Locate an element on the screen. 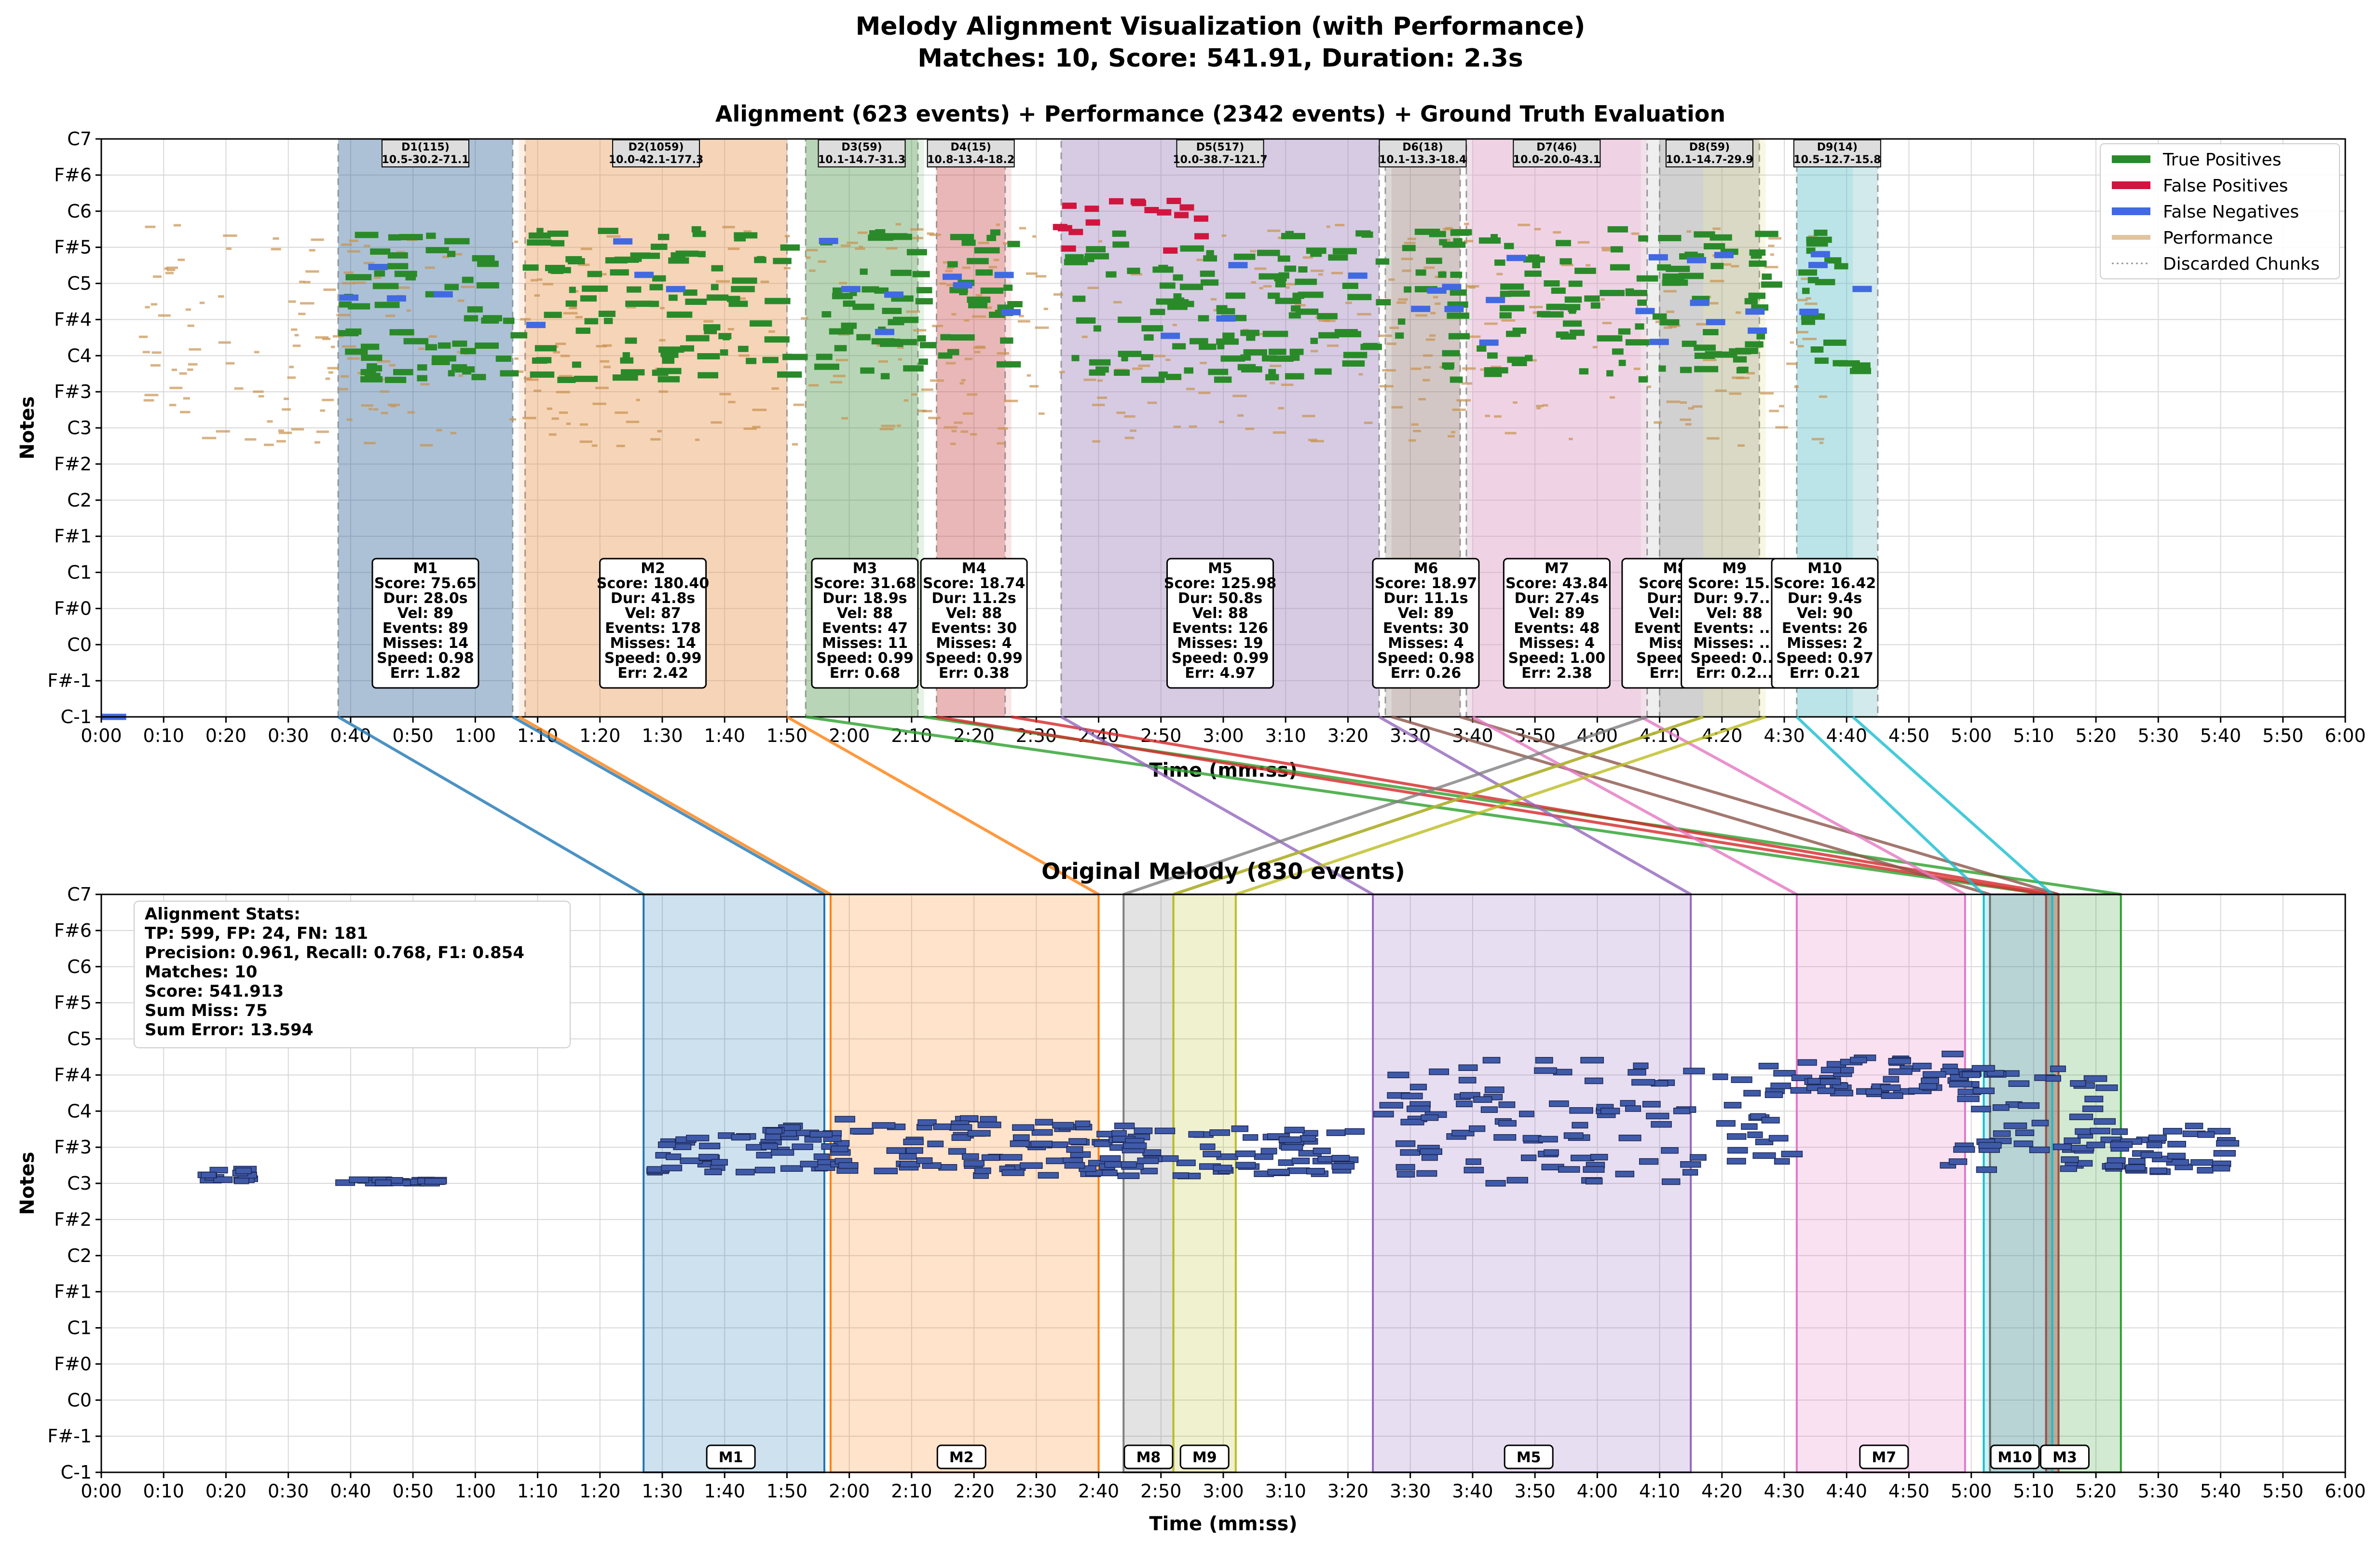 This screenshot has height=1550, width=2380. x-tick-label: 1:20 is located at coordinates (600, 735).